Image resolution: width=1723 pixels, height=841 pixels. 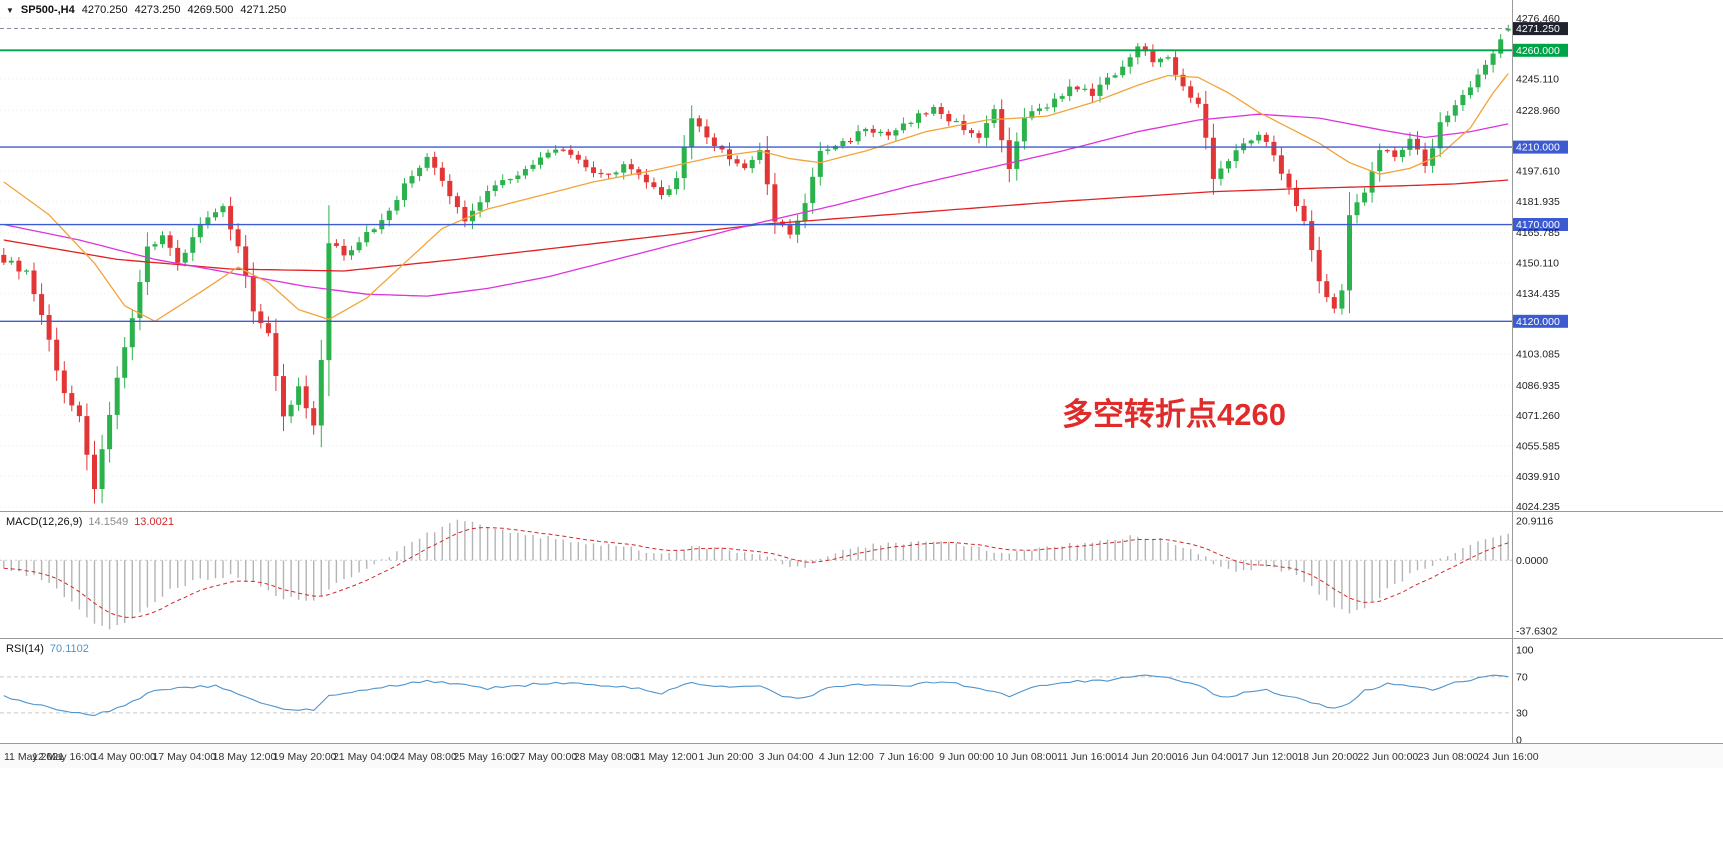 I want to click on time-axis-label: 3 Jun 04:00, so click(x=786, y=757).